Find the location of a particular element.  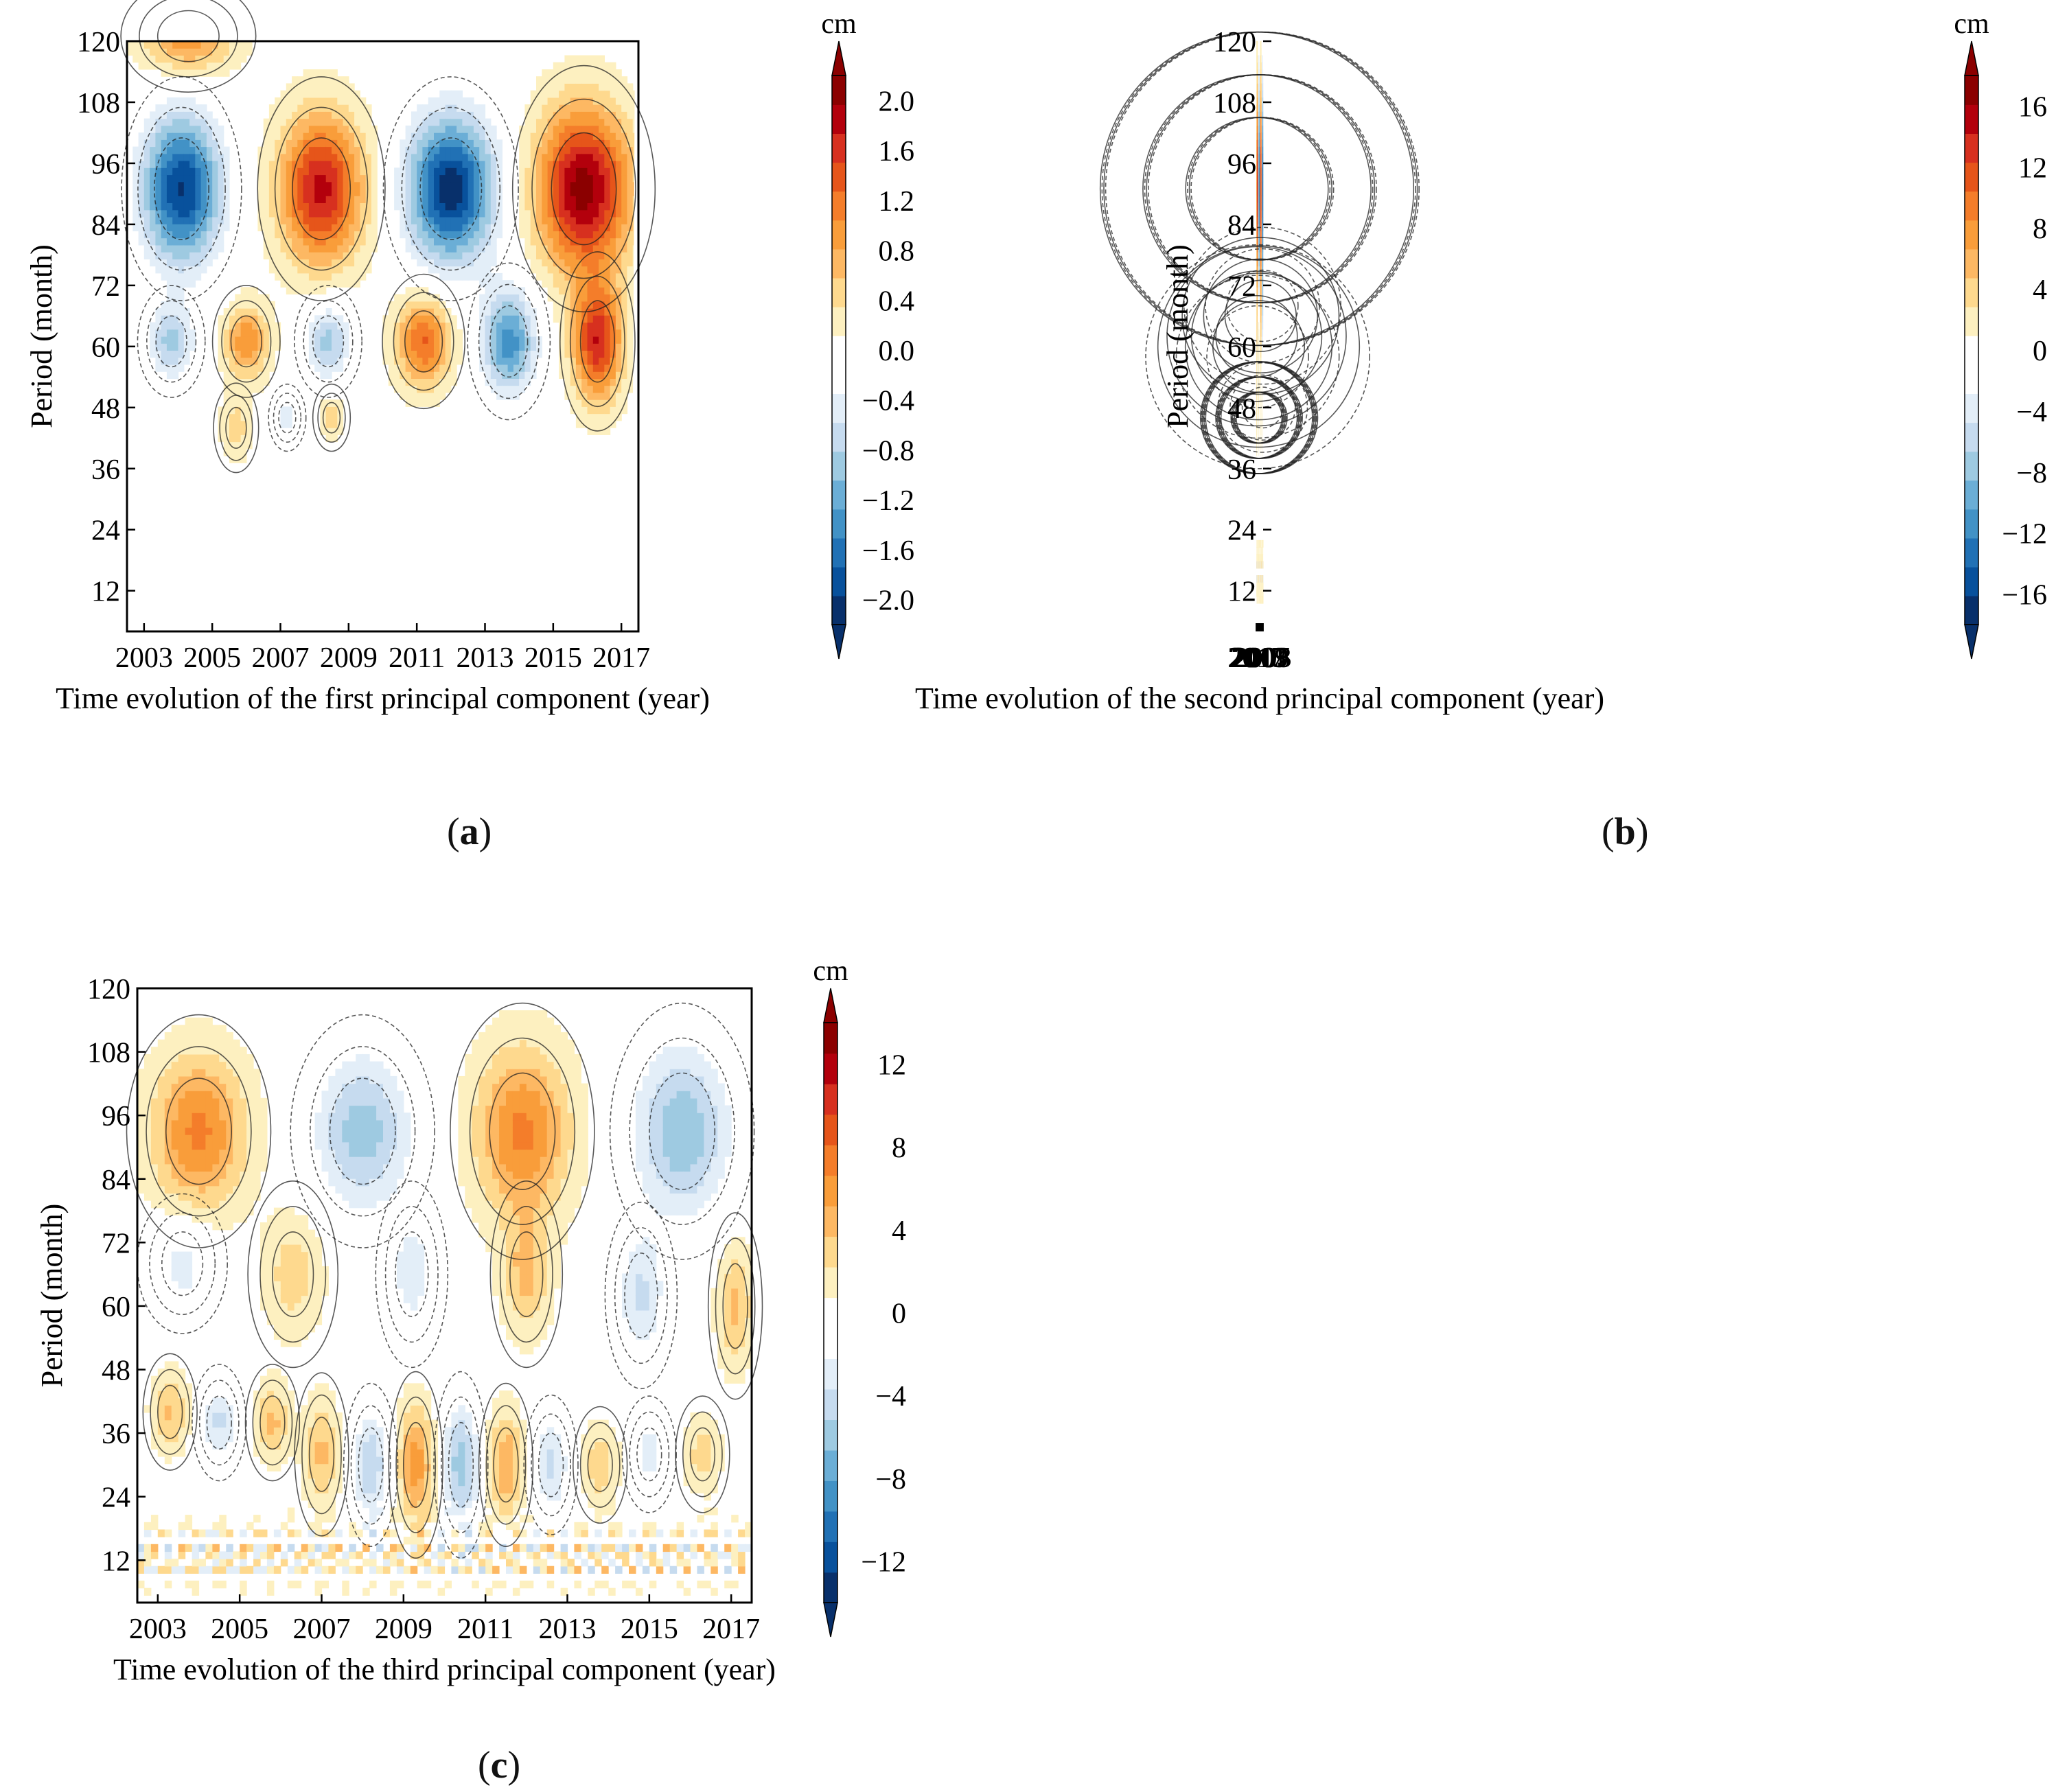

contour-line is located at coordinates (287, 417).